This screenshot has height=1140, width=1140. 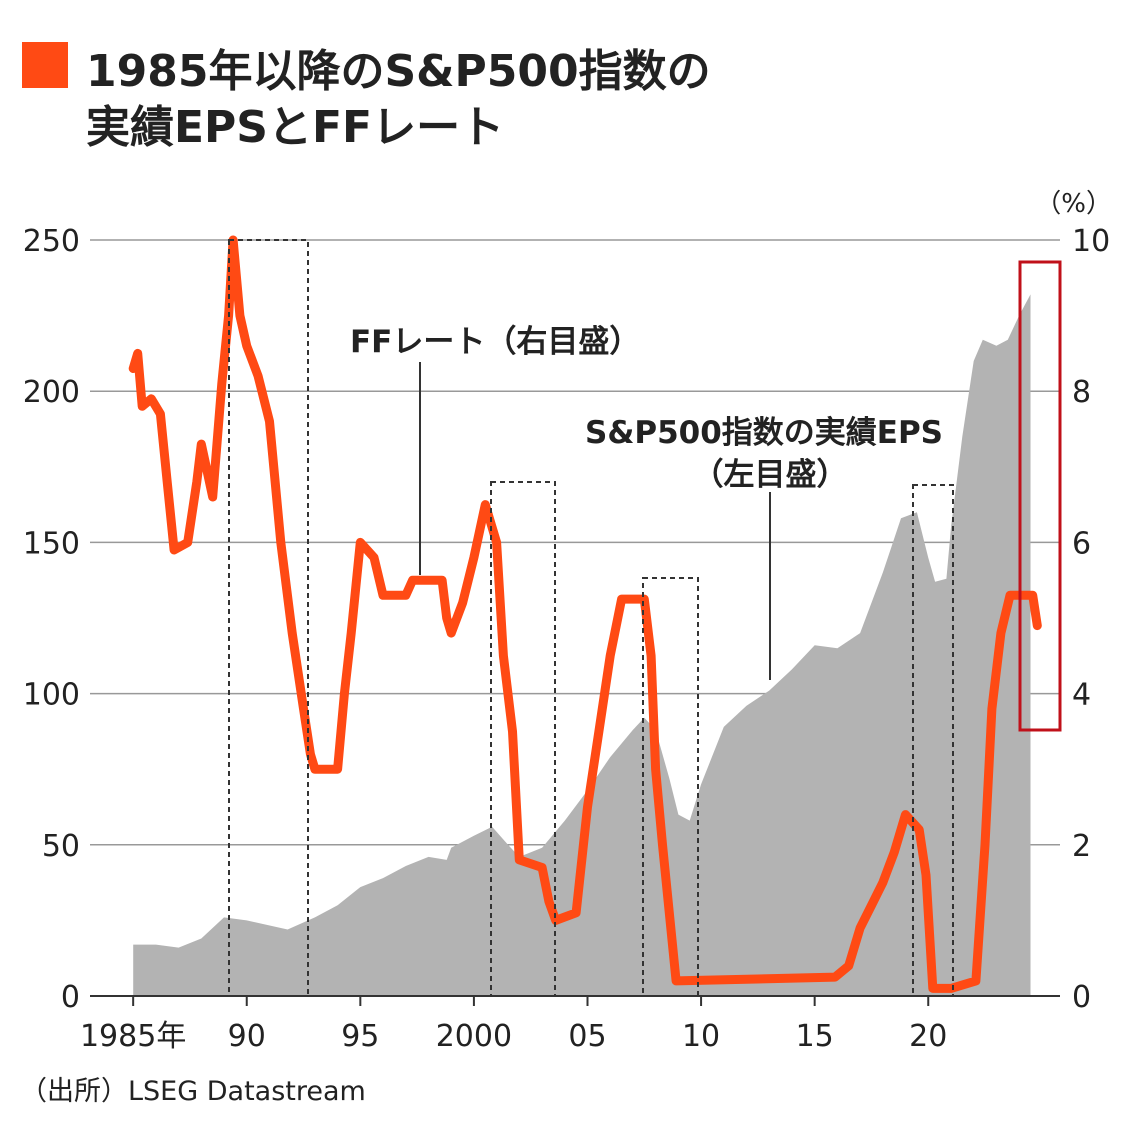 I want to click on x-tick-label: 2000, so click(x=474, y=1036).